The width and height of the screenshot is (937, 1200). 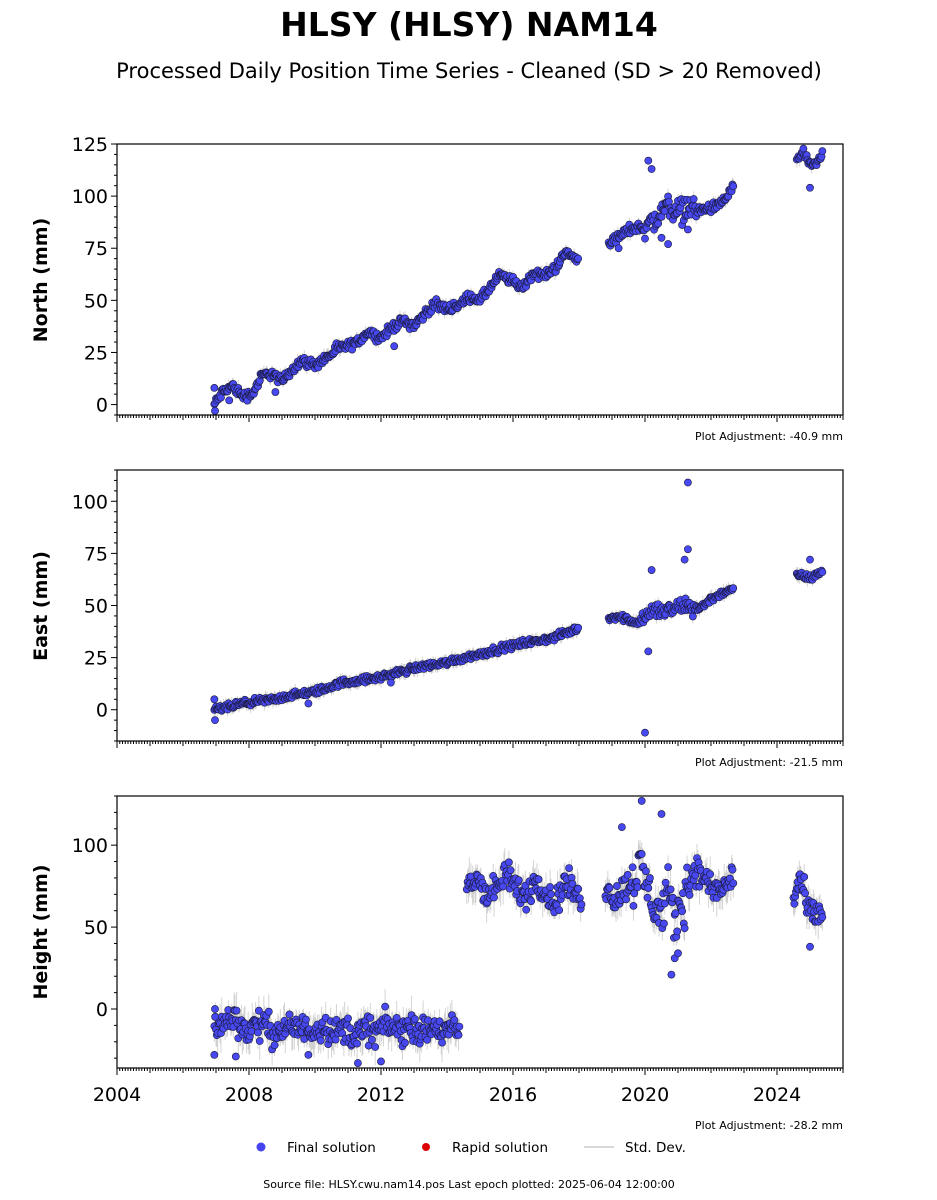 I want to click on legend-final-marker, so click(x=261, y=1147).